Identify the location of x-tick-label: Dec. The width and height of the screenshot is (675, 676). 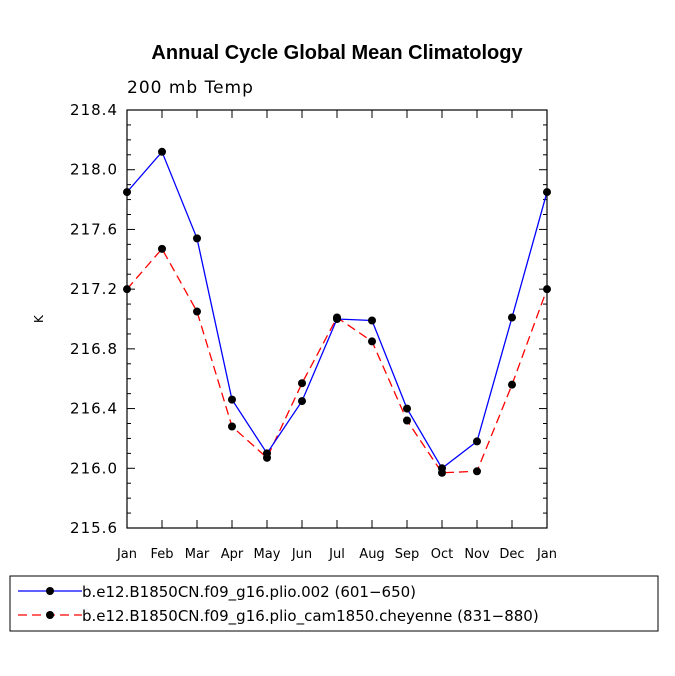
(511, 554).